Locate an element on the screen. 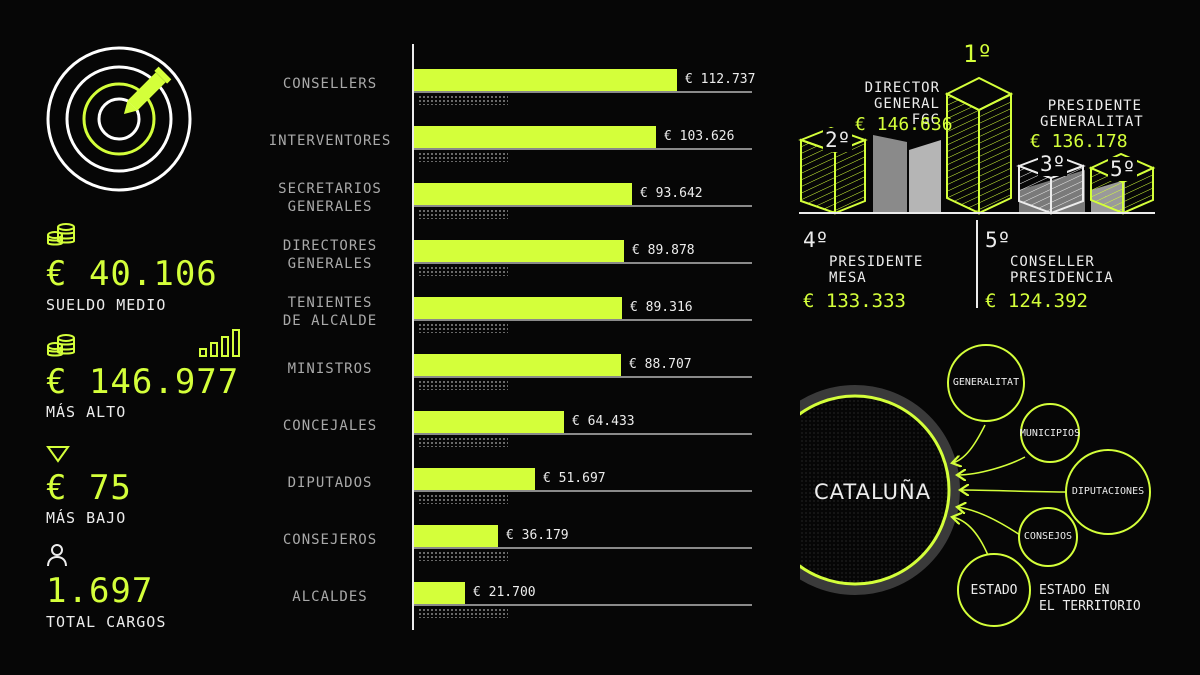  bar-value-label: € 112.737 is located at coordinates (720, 79).